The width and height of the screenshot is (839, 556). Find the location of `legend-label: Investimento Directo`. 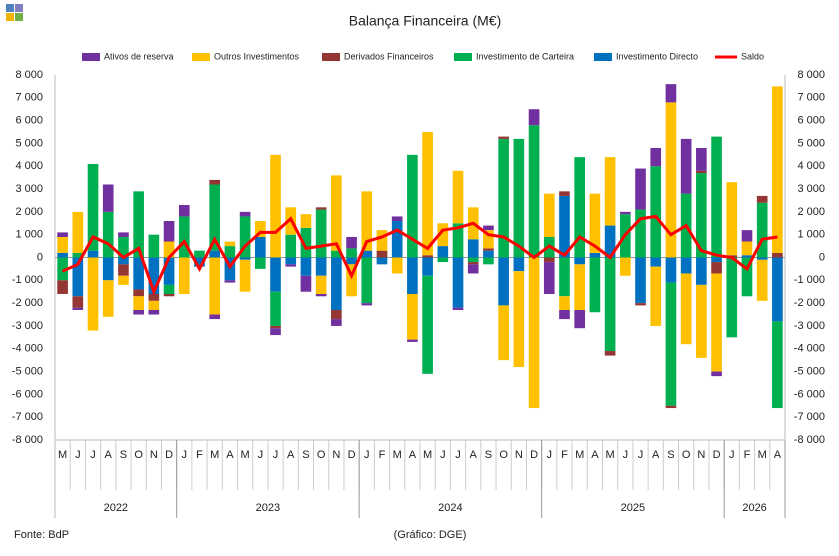

legend-label: Investimento Directo is located at coordinates (657, 56).